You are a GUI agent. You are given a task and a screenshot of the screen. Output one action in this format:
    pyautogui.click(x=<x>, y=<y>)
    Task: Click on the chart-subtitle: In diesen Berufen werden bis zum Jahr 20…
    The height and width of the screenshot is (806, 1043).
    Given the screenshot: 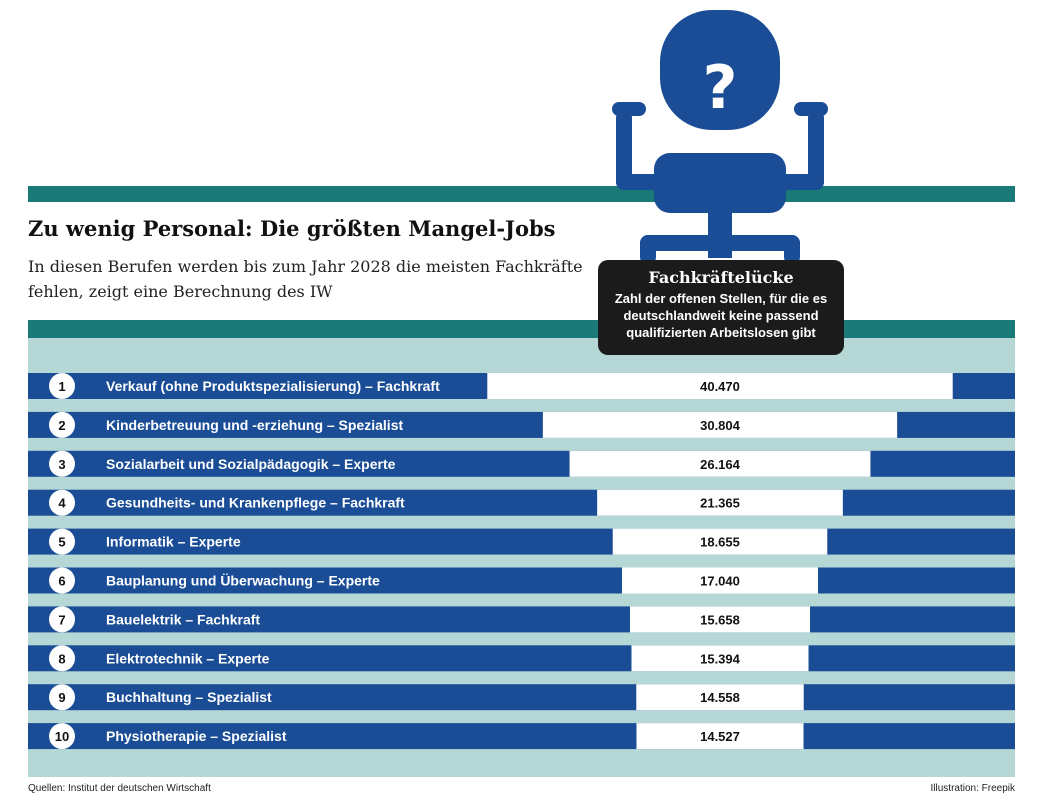 What is the action you would take?
    pyautogui.click(x=305, y=279)
    